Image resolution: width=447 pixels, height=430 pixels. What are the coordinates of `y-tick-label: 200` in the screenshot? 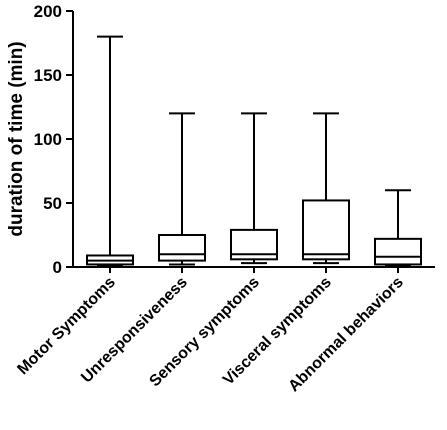 It's located at (48, 11).